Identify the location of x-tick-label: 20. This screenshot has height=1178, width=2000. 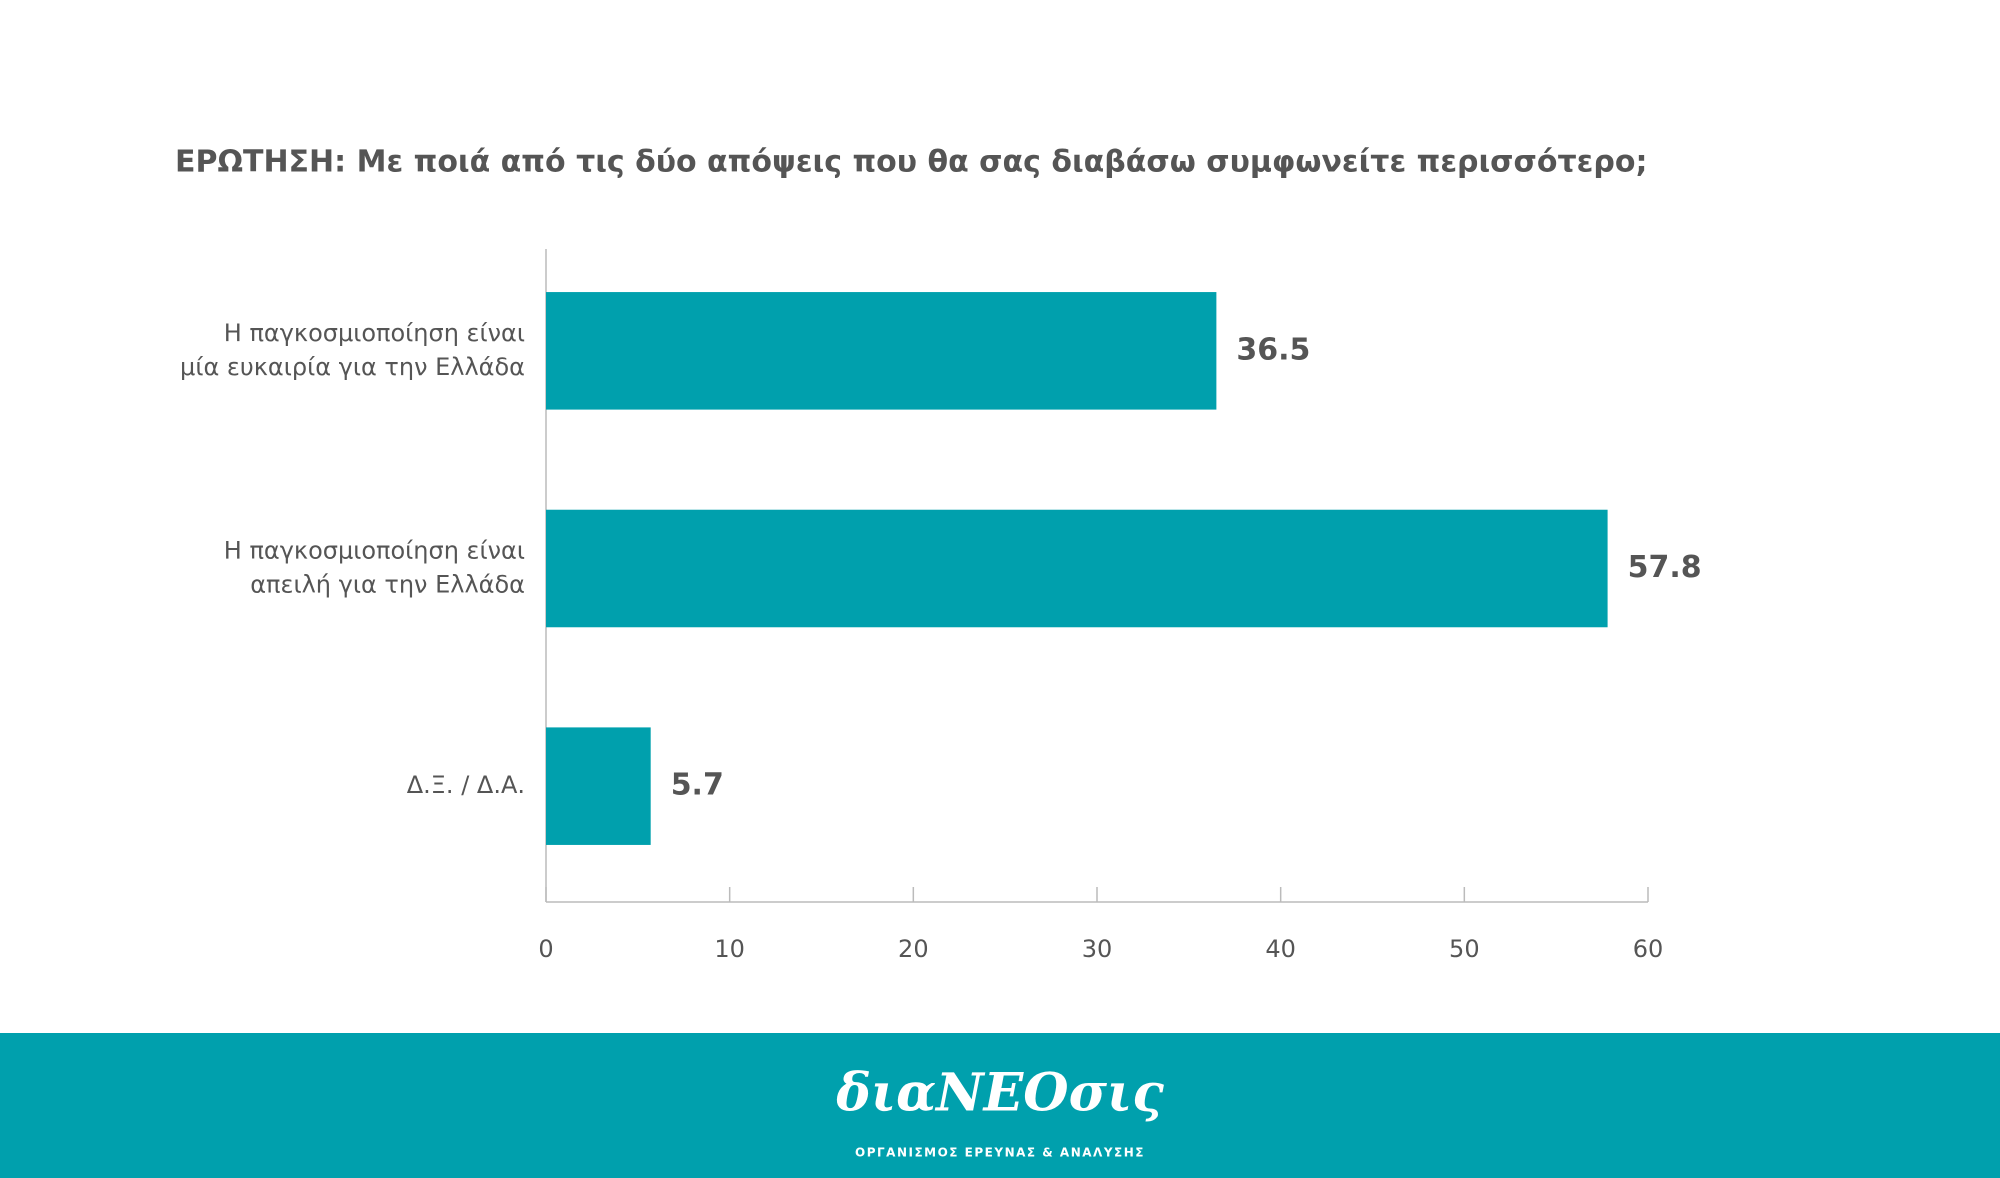
(913, 949).